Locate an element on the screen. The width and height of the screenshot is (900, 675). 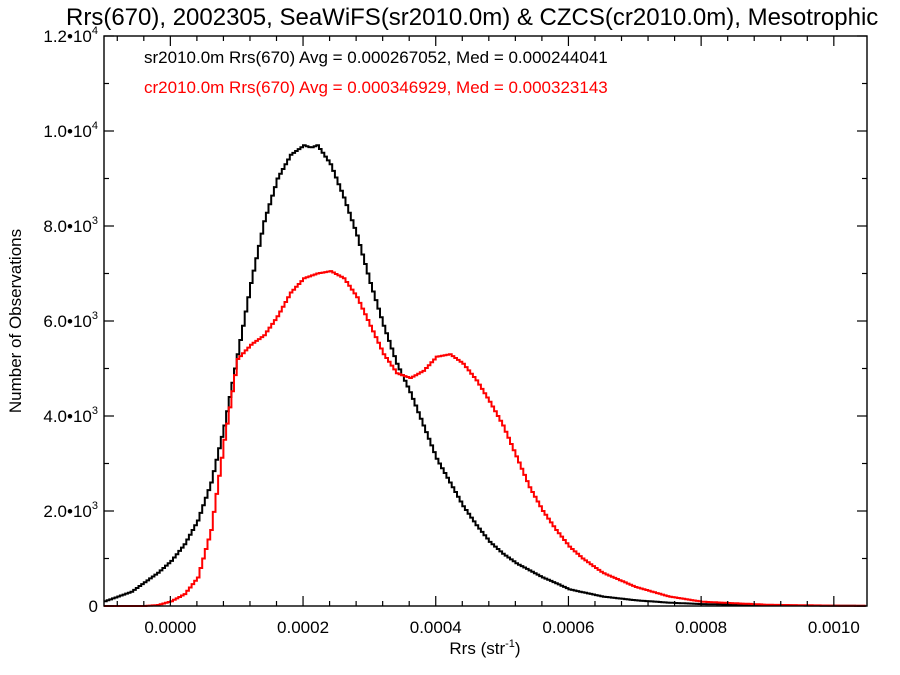
y-tick-label: 2.0•103 is located at coordinates (70, 510).